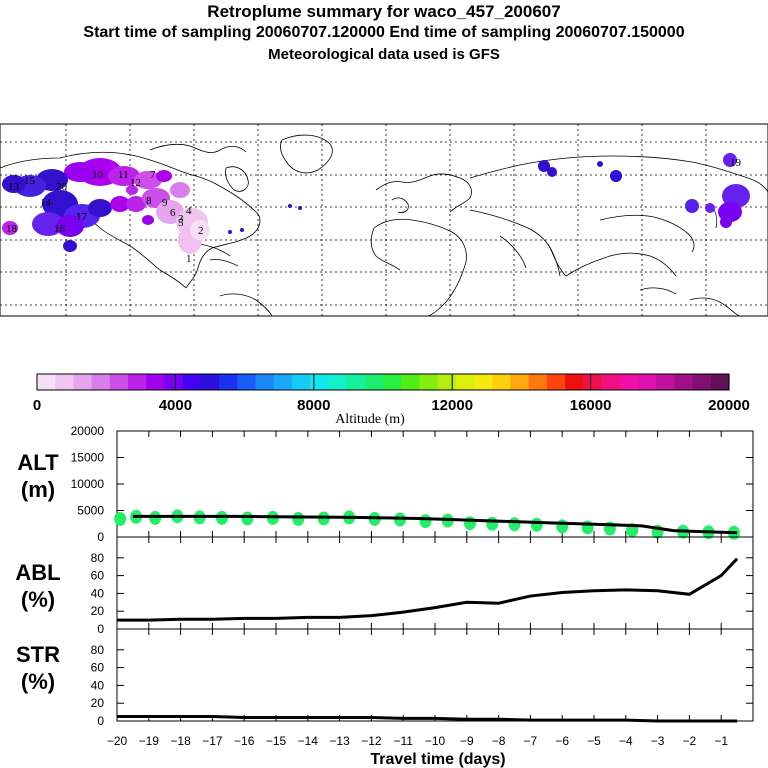 This screenshot has width=768, height=768. Describe the element at coordinates (591, 405) in the screenshot. I see `colorbar-tick-label: 16000` at that location.